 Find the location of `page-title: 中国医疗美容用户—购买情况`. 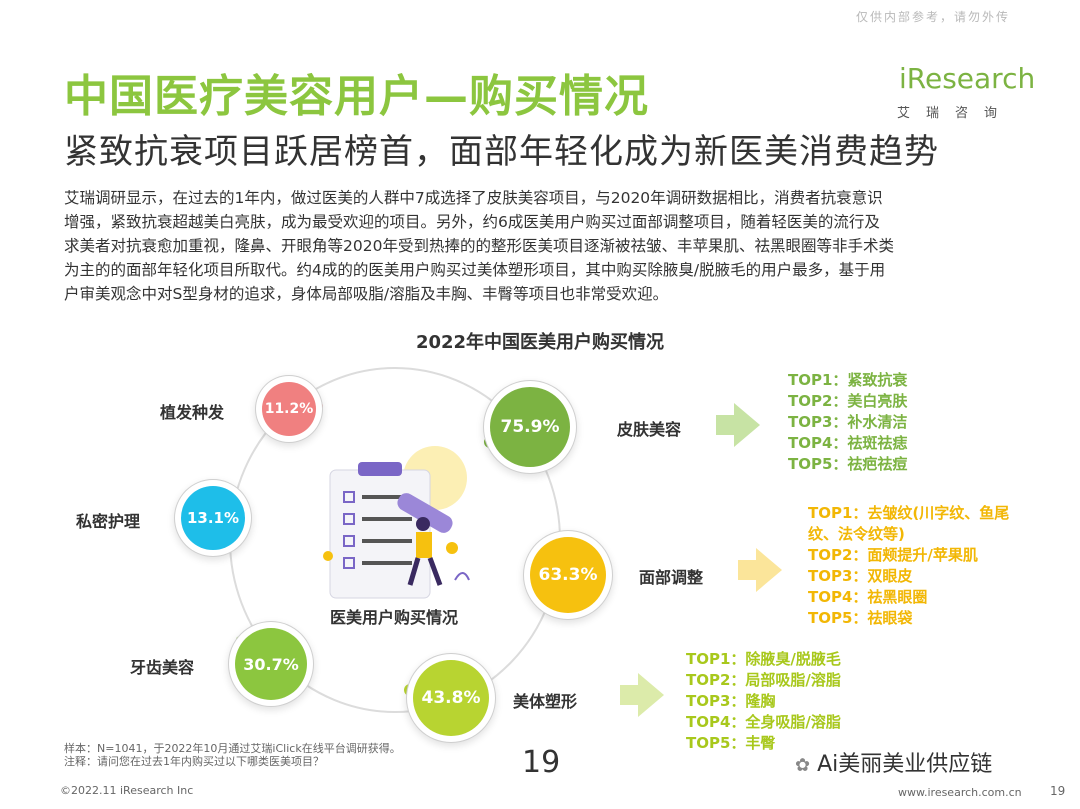

page-title: 中国医疗美容用户—购买情况 is located at coordinates (356, 96).